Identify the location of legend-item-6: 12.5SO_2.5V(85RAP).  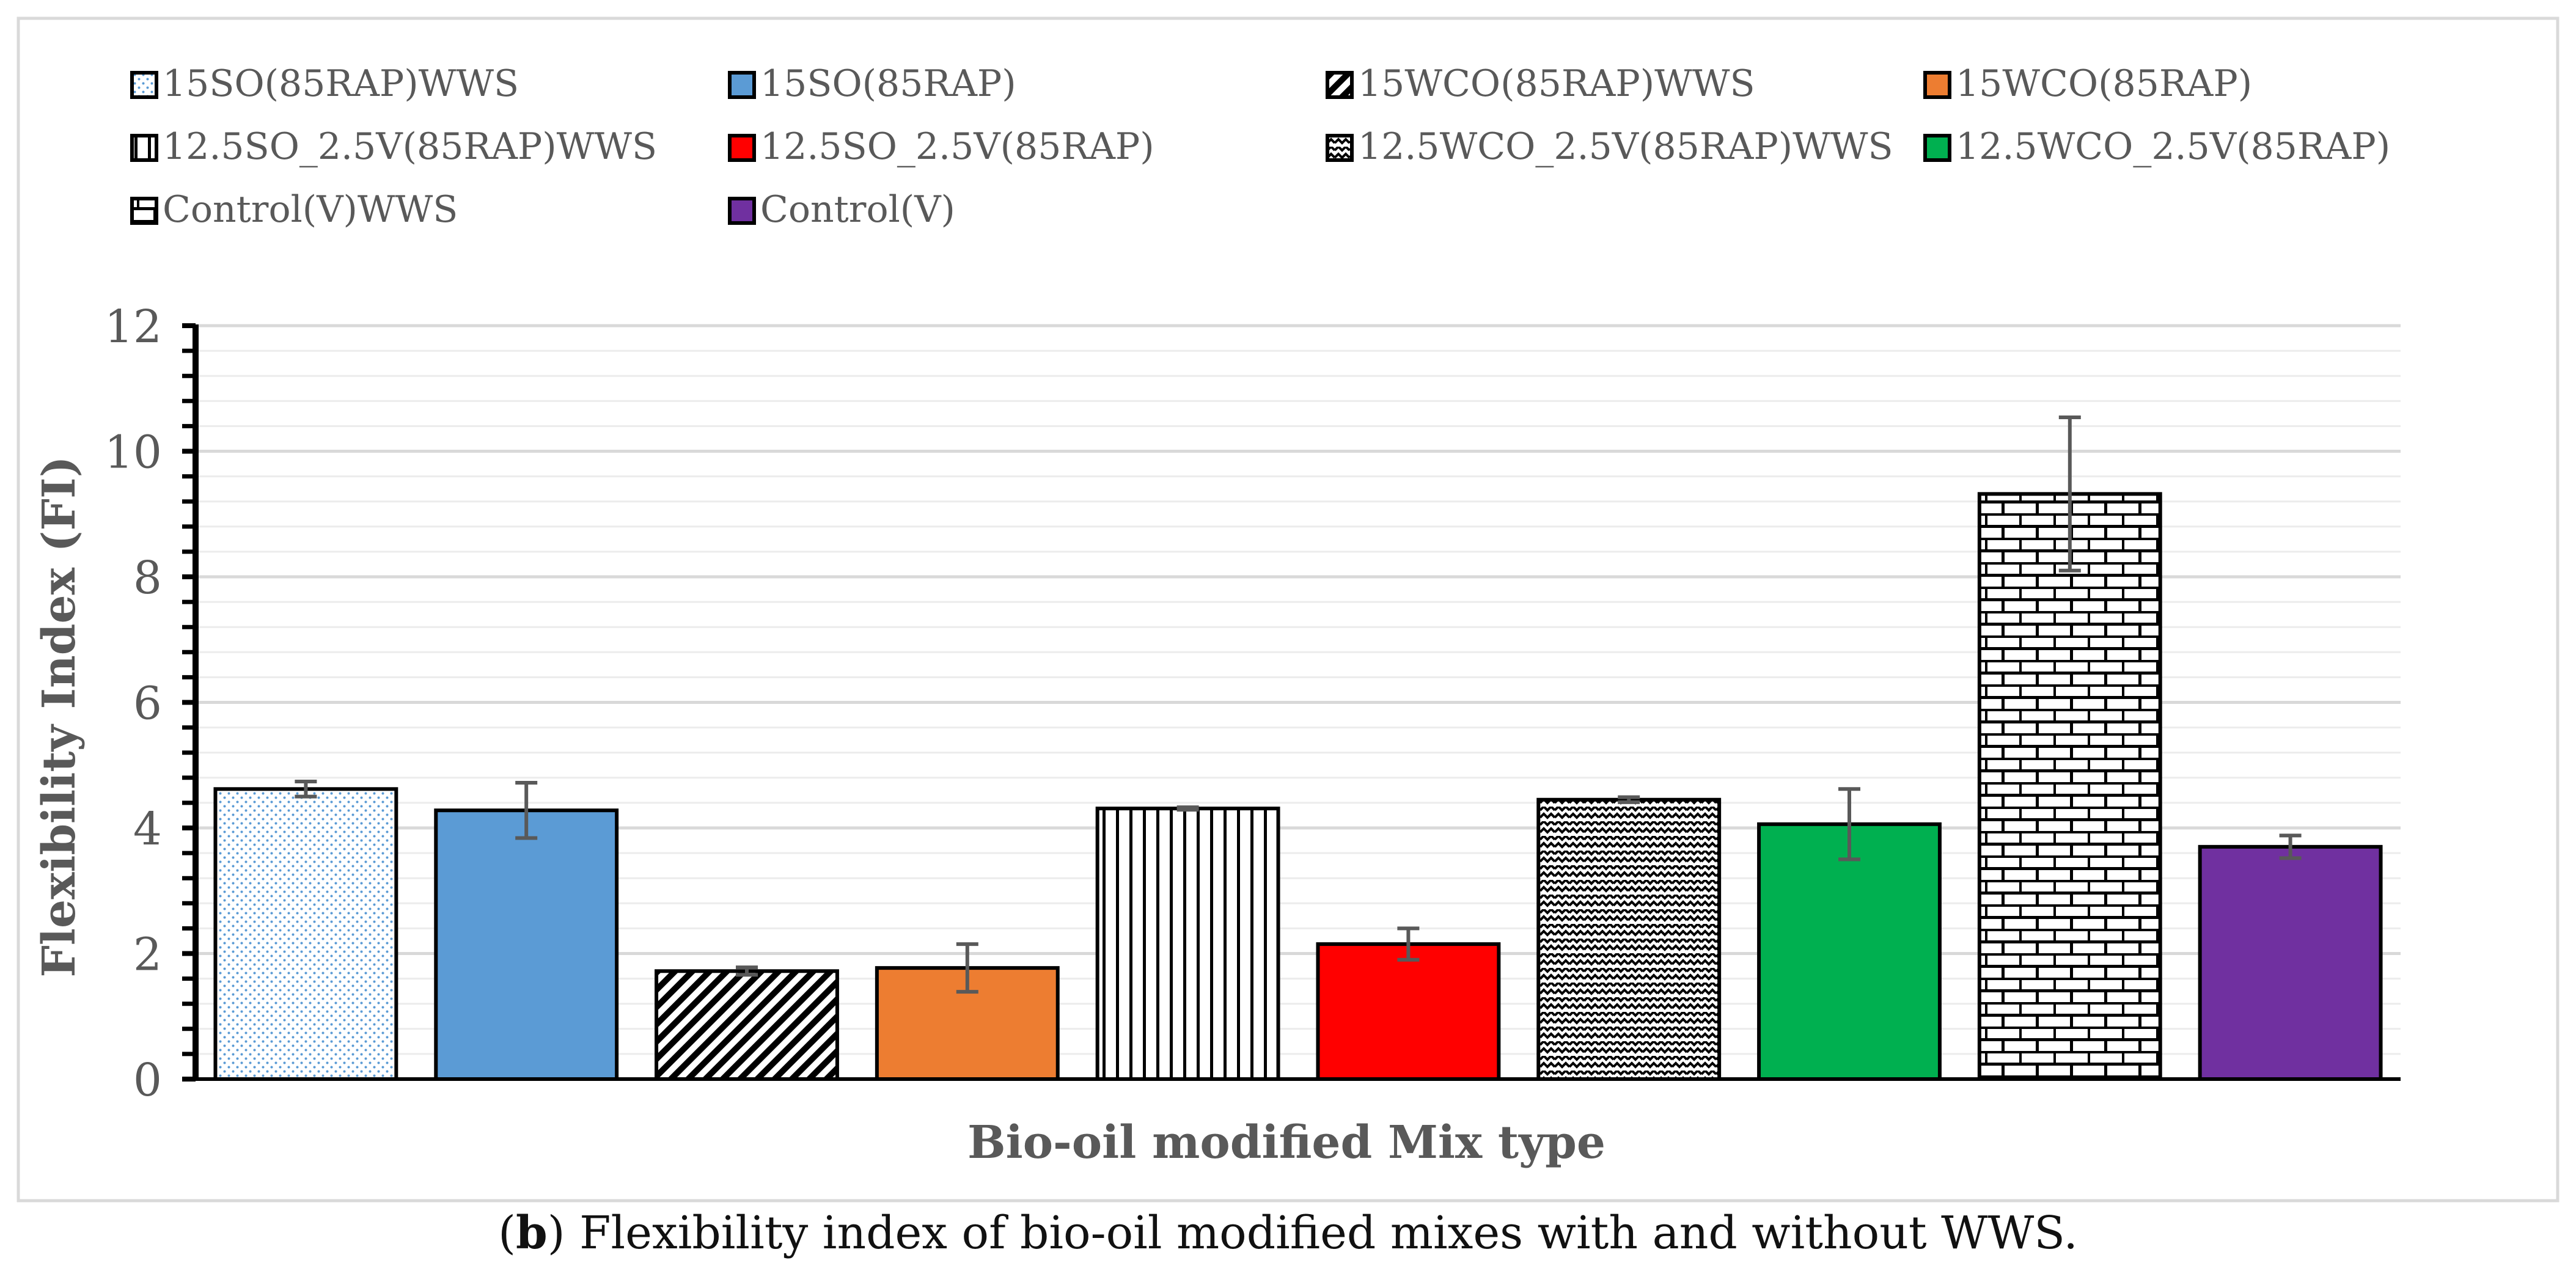
(941, 146).